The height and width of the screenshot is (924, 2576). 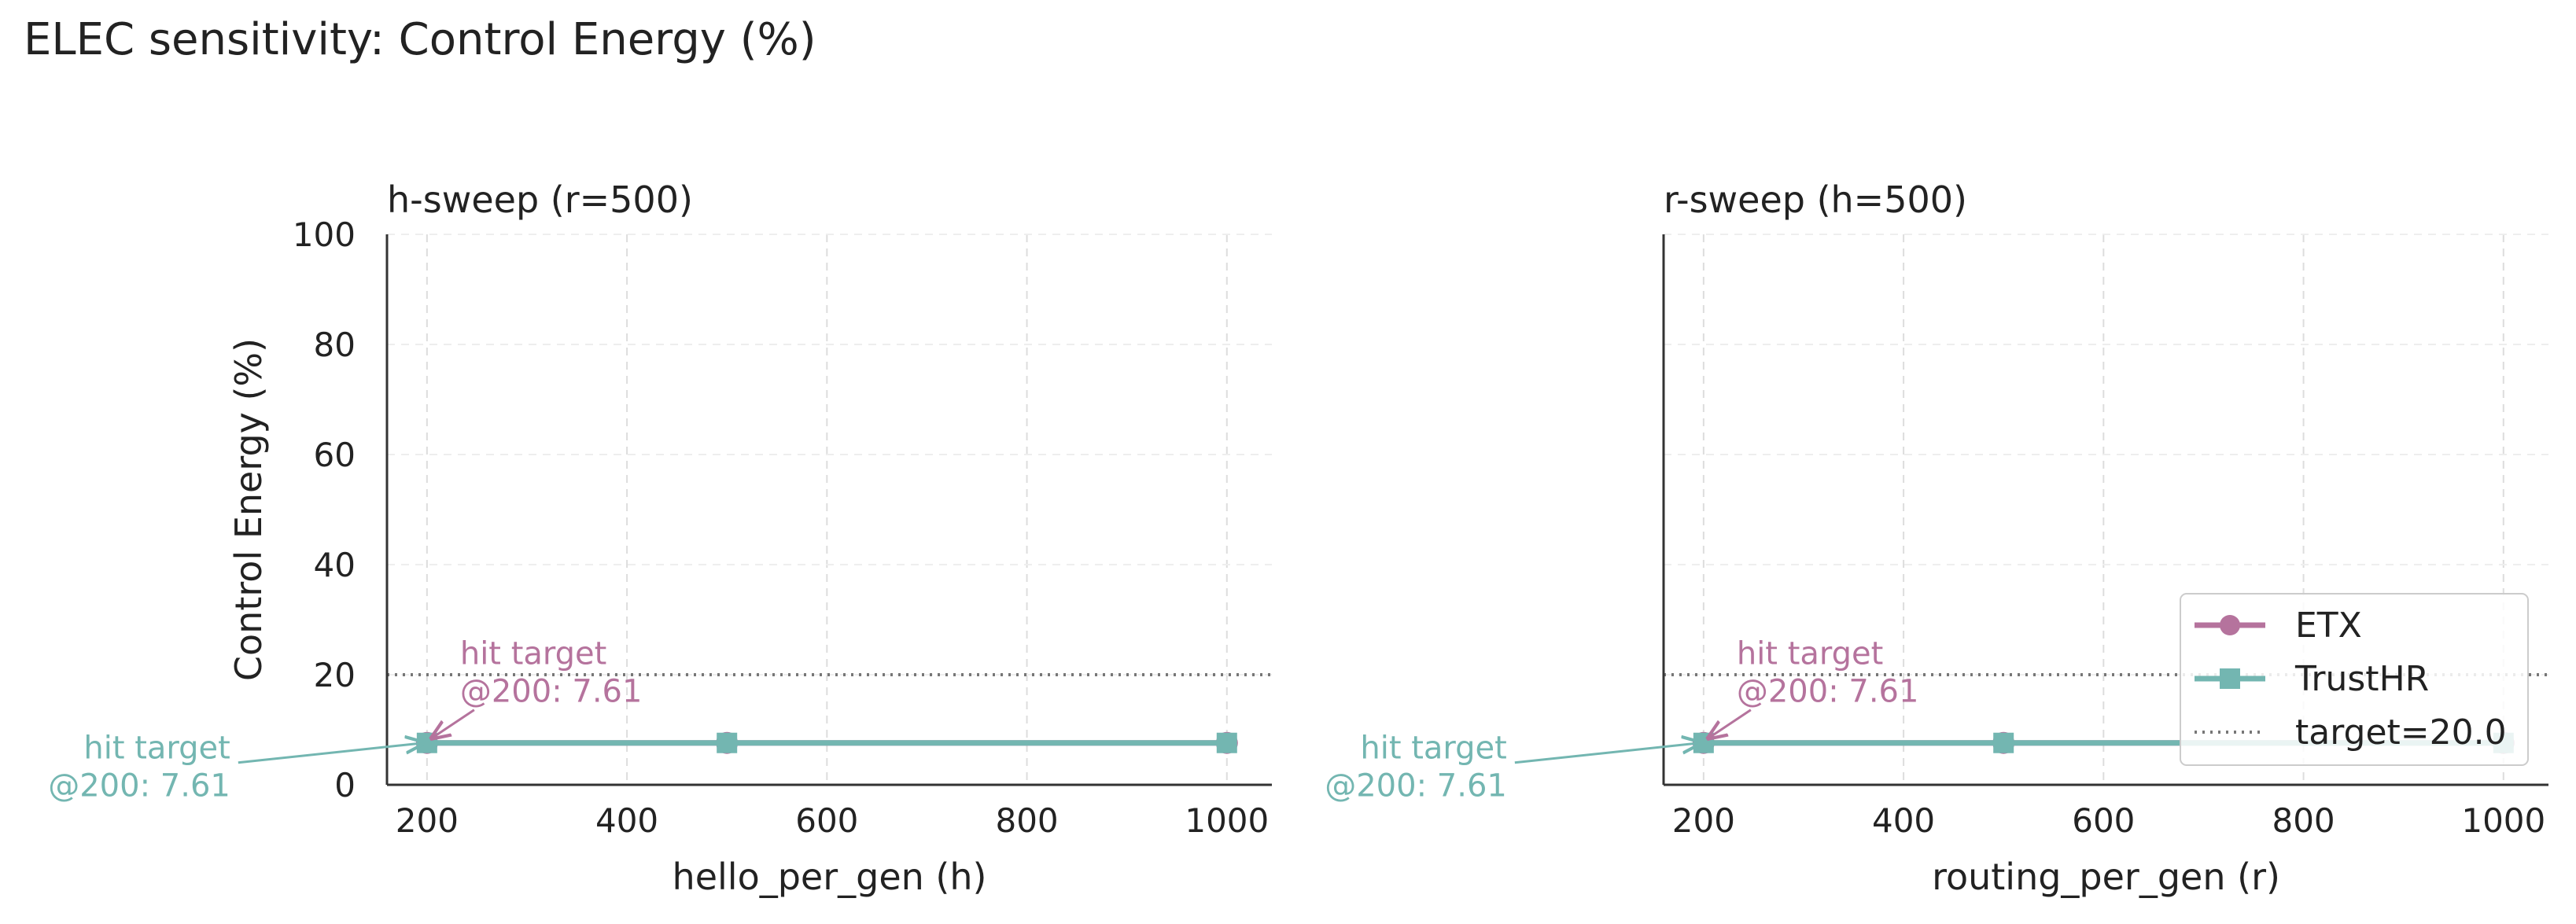 I want to click on y-tick-label: 40, so click(x=335, y=565).